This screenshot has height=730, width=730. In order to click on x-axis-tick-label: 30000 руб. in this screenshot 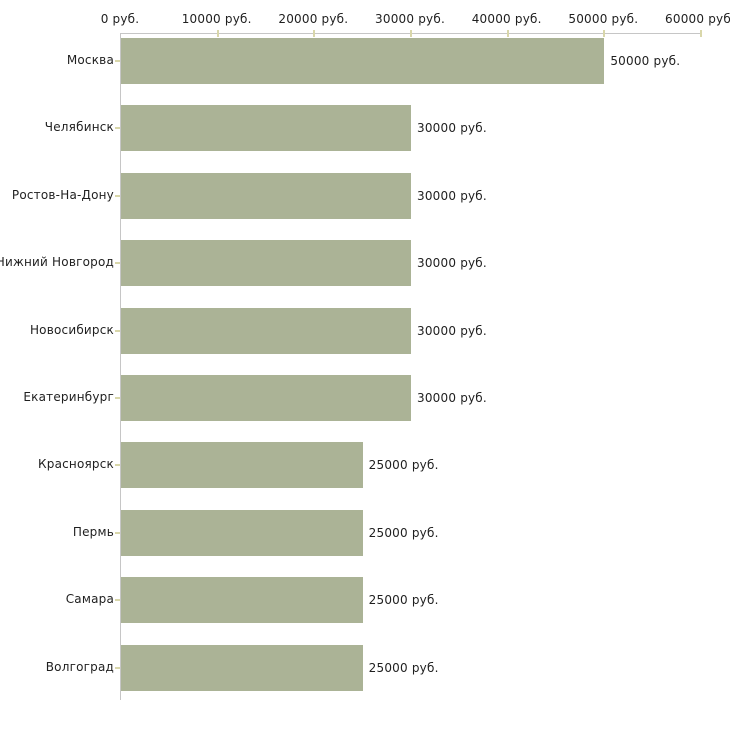, I will do `click(410, 19)`.